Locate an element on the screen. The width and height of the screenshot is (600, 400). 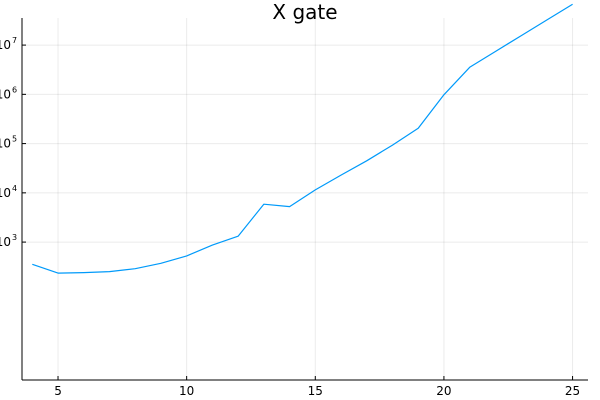
y-tick-exponent: 5 is located at coordinates (14, 139).